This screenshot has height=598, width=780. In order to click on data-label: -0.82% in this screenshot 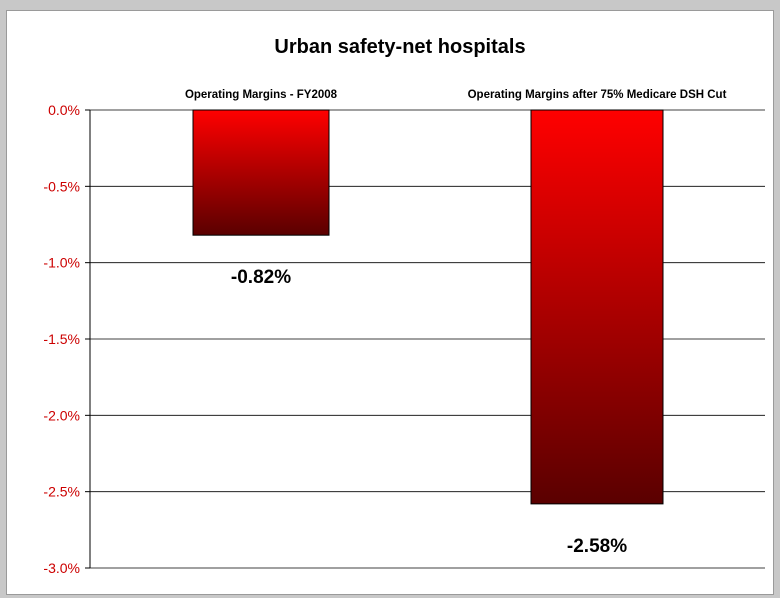, I will do `click(261, 277)`.